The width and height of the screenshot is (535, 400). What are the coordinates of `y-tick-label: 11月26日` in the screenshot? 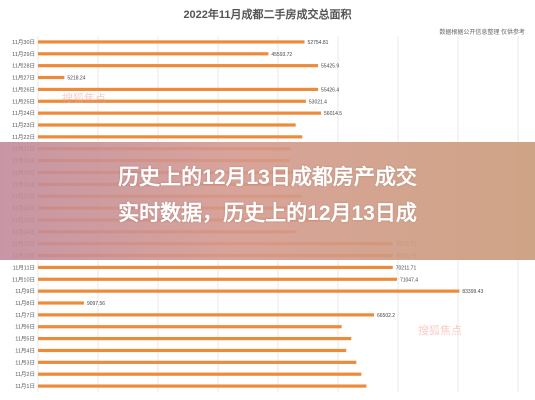 It's located at (23, 89).